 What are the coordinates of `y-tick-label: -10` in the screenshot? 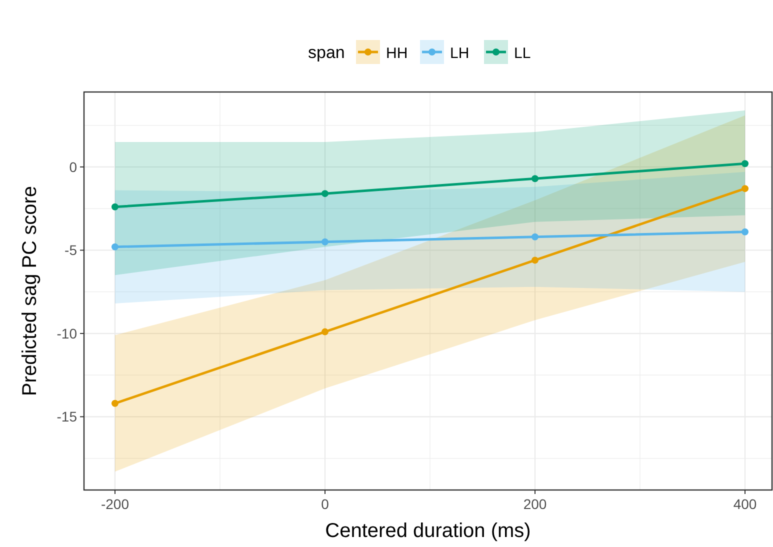 It's located at (67, 333).